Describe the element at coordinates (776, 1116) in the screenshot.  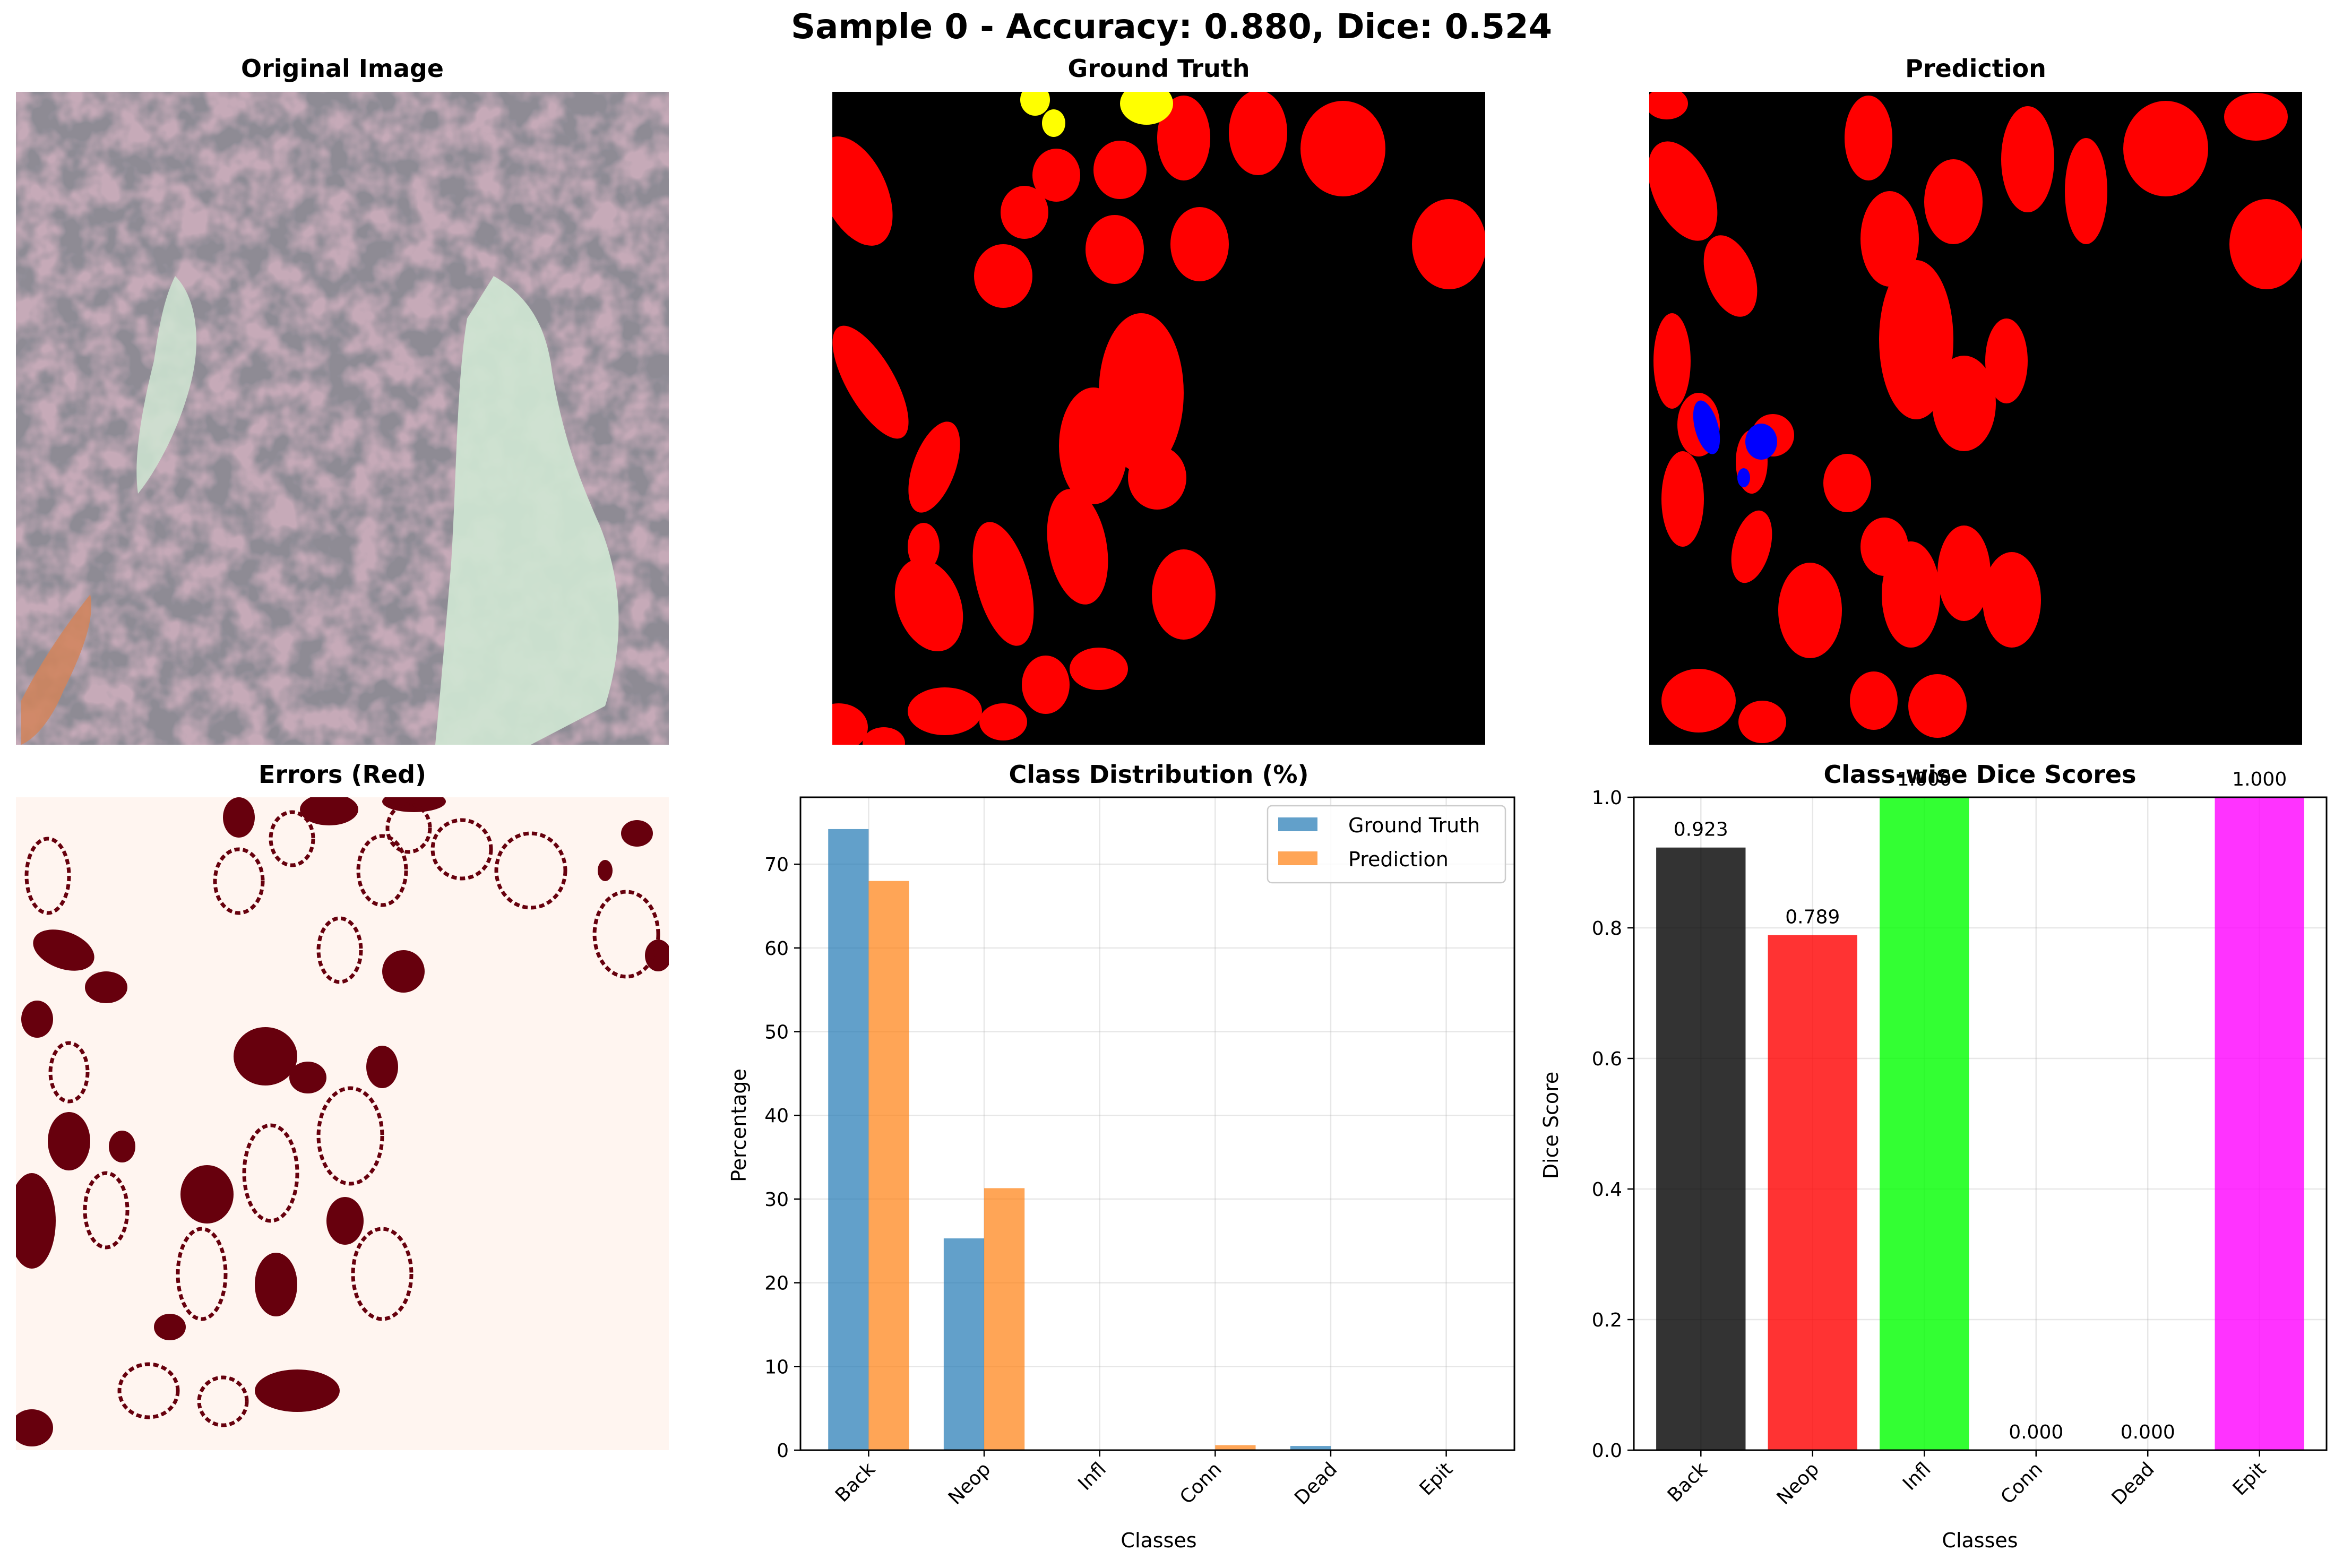
I see `y-tick-label: 40` at that location.